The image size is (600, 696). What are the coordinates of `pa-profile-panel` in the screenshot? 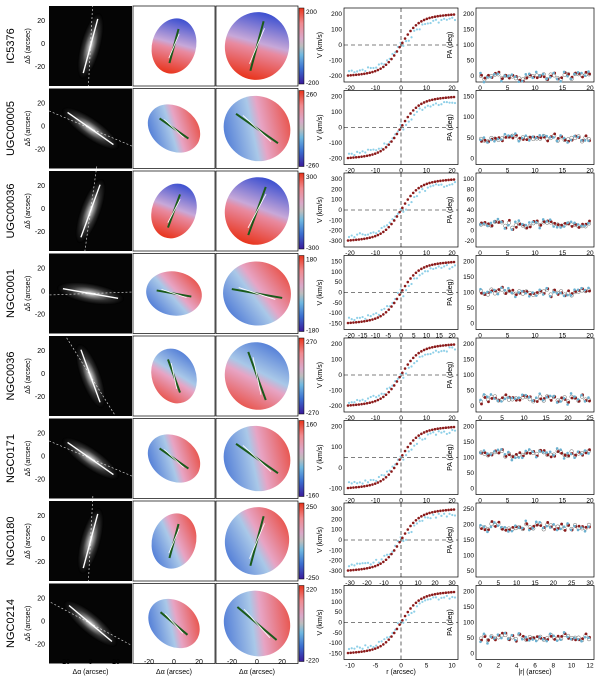 It's located at (535, 210).